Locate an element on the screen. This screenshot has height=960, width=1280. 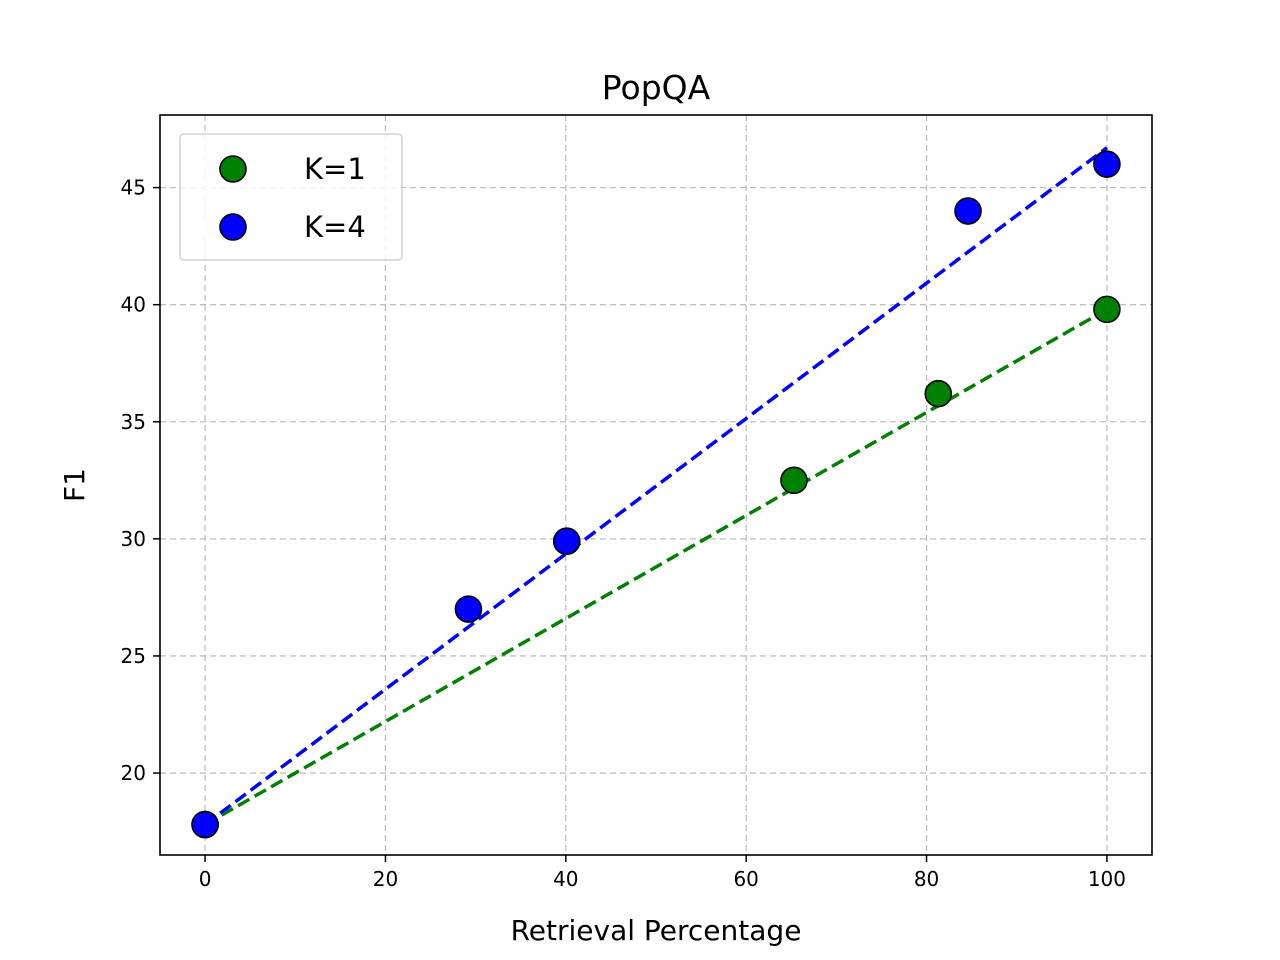
legend-label-k4: K=4 is located at coordinates (335, 227).